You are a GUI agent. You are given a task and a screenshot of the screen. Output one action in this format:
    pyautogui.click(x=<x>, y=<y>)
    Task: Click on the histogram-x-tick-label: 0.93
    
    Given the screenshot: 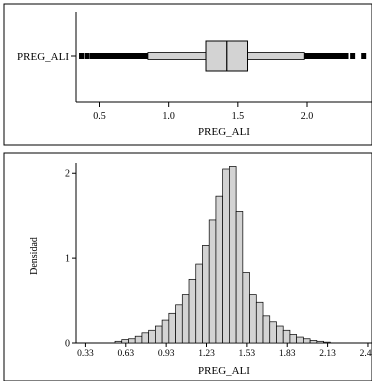 What is the action you would take?
    pyautogui.click(x=166, y=354)
    